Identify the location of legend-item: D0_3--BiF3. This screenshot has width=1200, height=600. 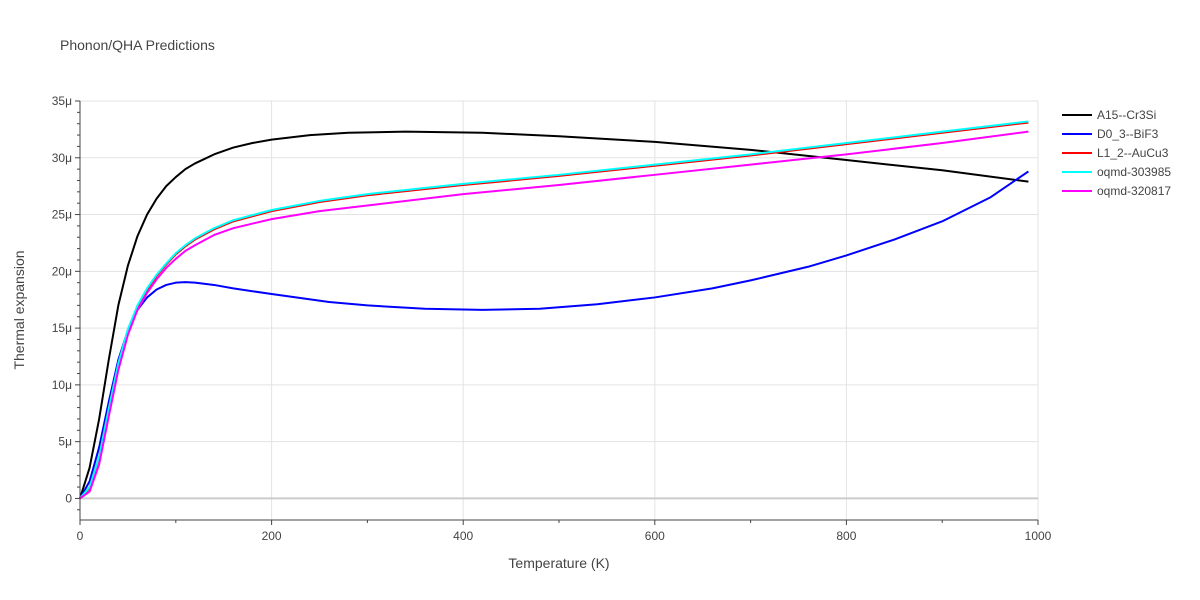
(1110, 134).